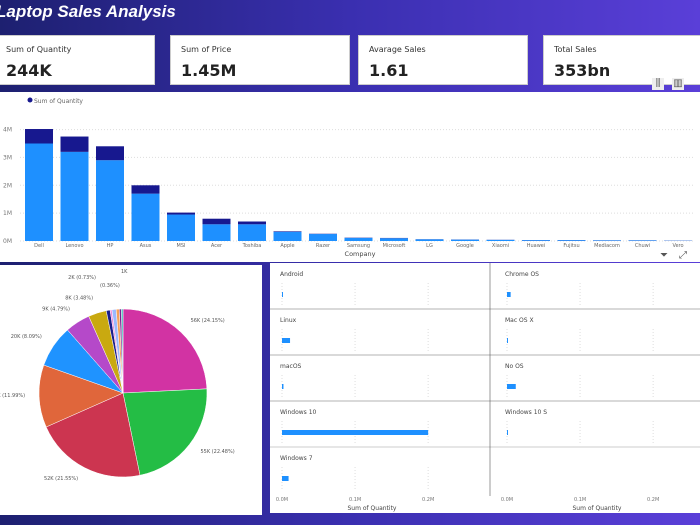  Describe the element at coordinates (88, 11) in the screenshot. I see `page-title: Laptop Sales Analysis` at that location.